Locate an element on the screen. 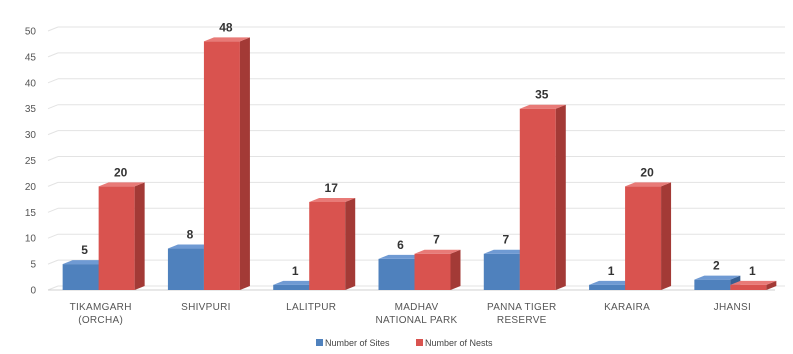 The height and width of the screenshot is (354, 793). category-label: PANNA TIGER is located at coordinates (522, 307).